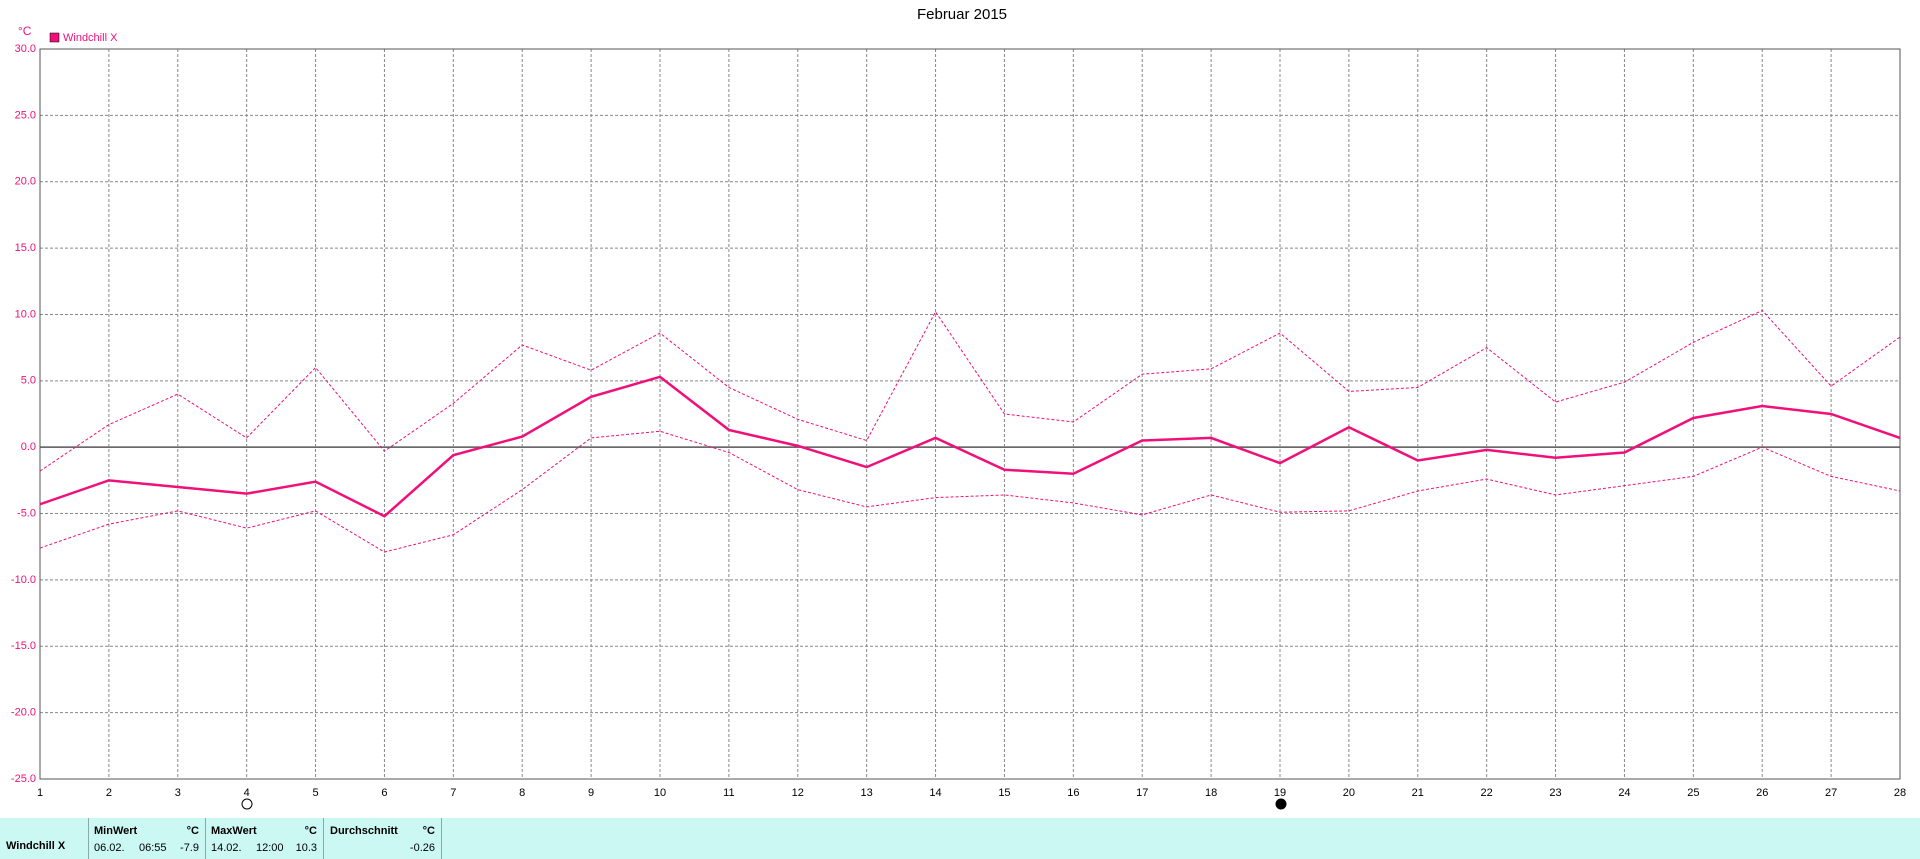  What do you see at coordinates (90, 38) in the screenshot?
I see `legend-label: Windchill X` at bounding box center [90, 38].